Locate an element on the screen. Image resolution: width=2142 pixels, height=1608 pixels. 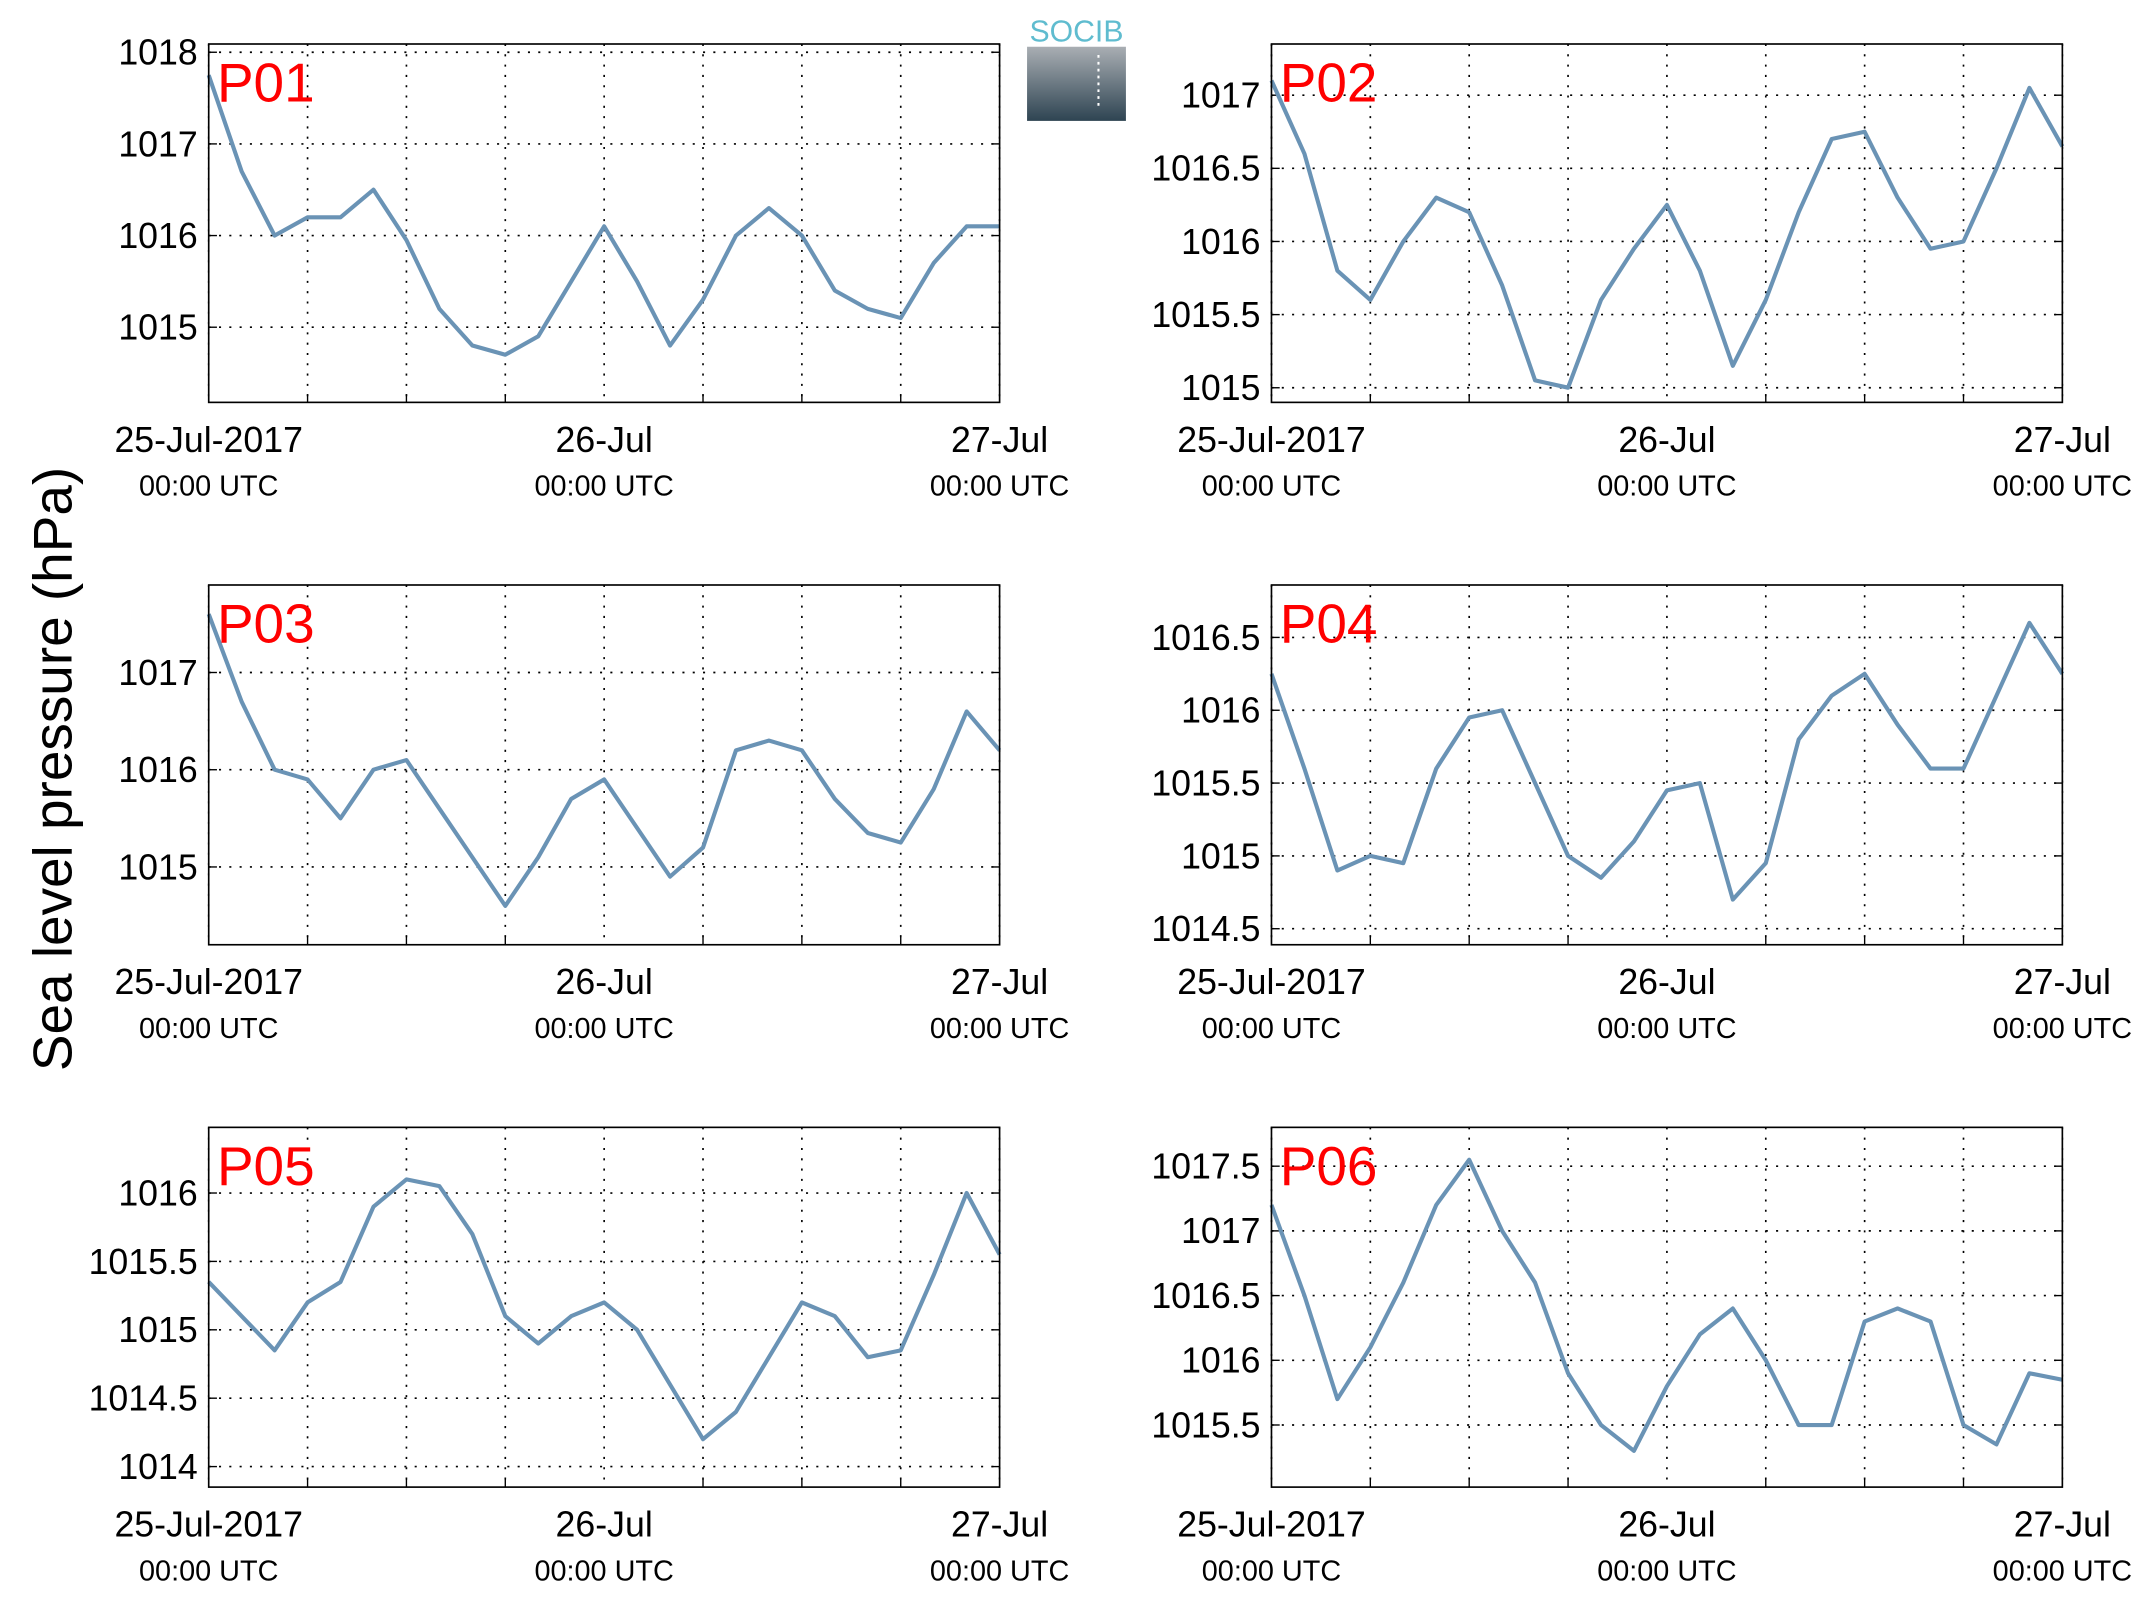
logo: SOCIB is located at coordinates (1076, 68).